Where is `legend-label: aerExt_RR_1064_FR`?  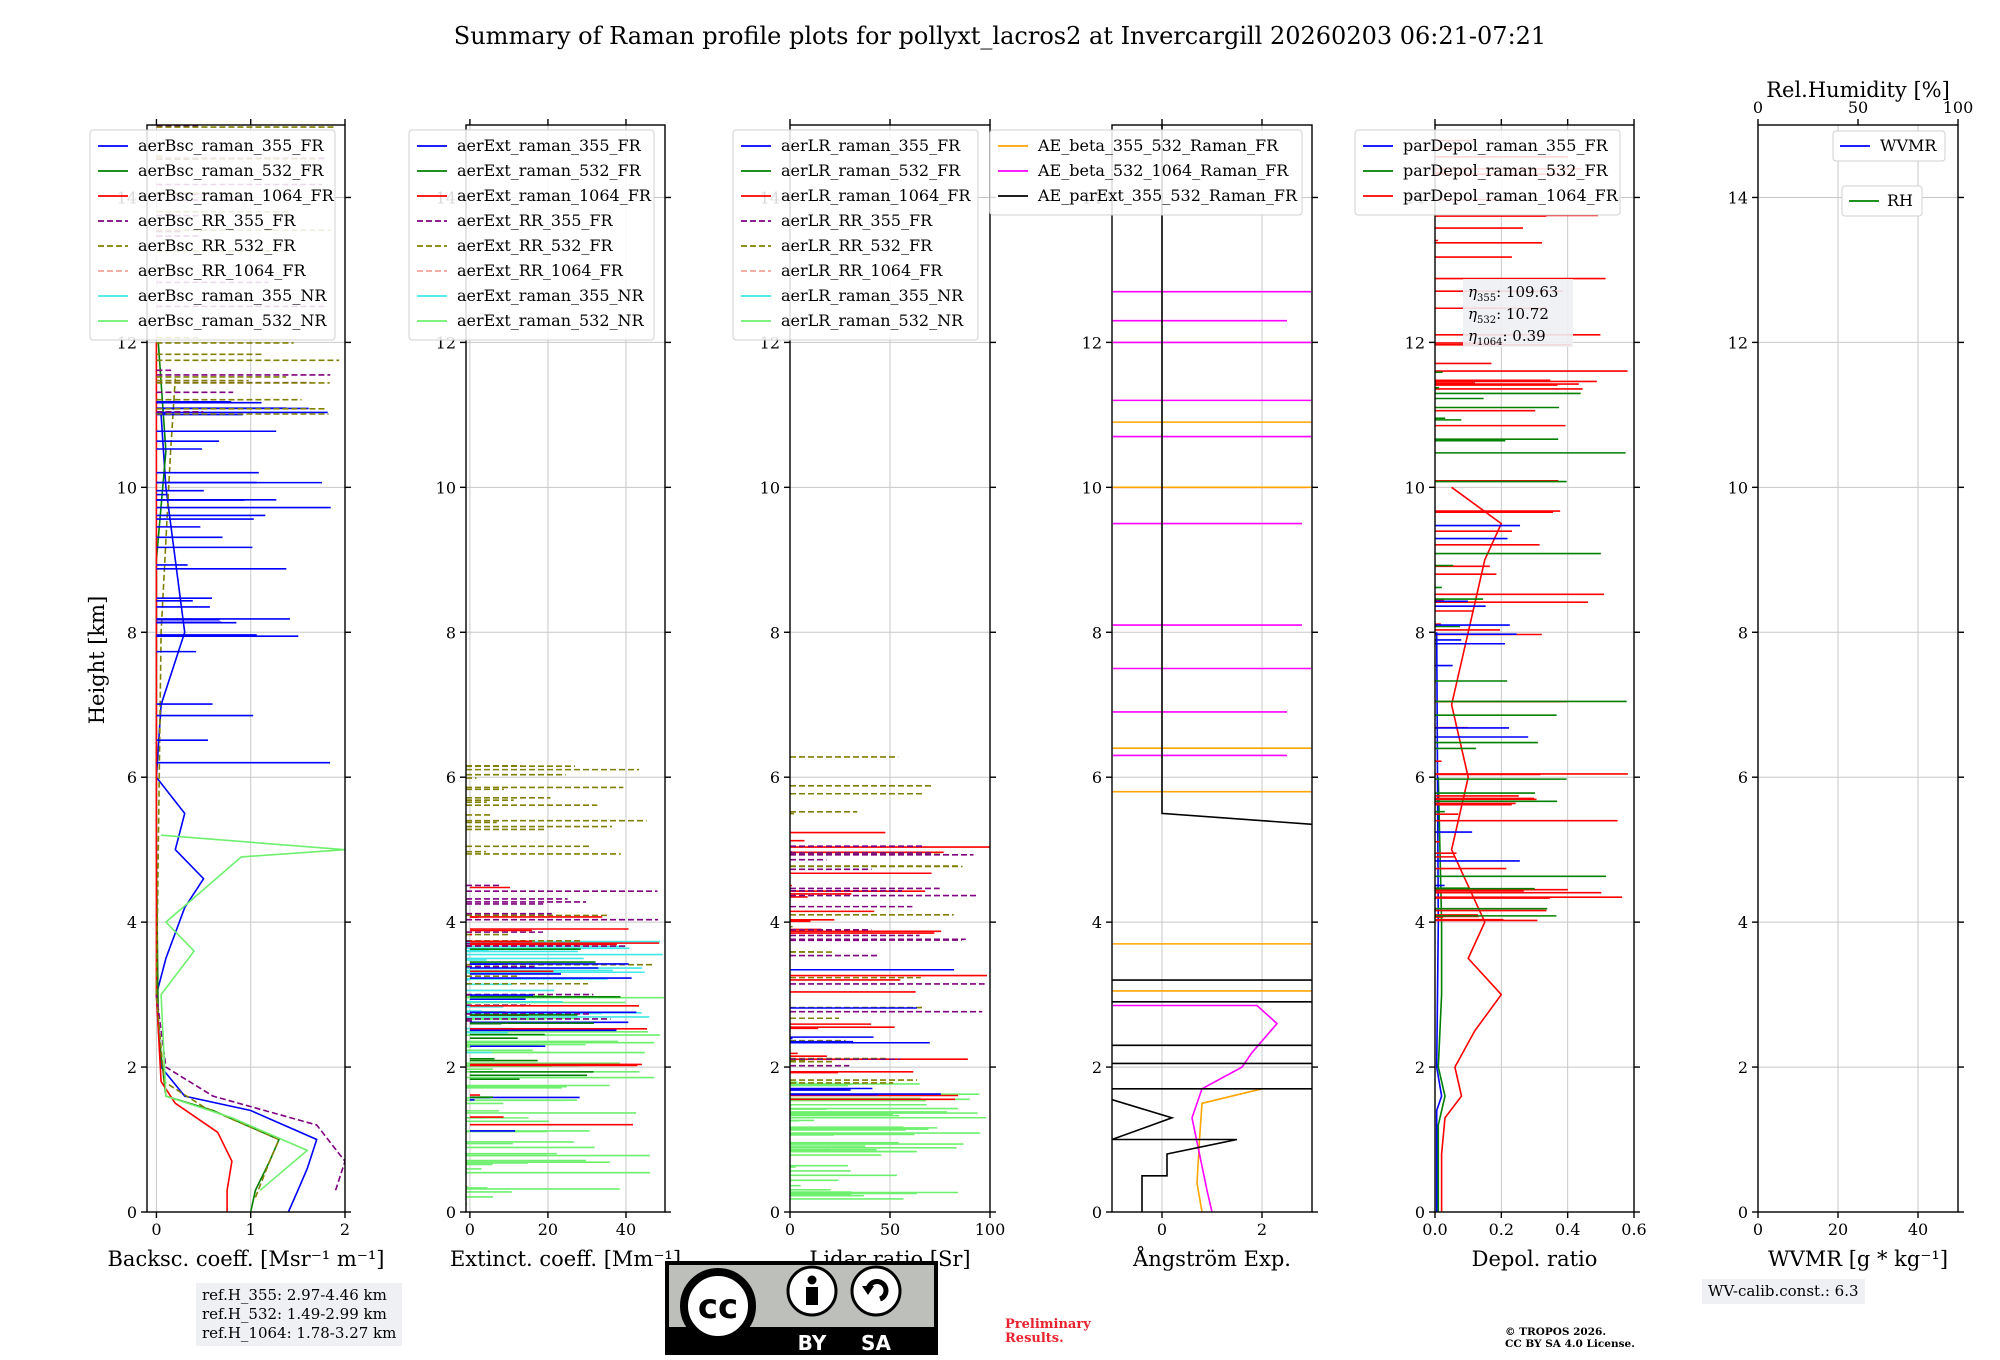
legend-label: aerExt_RR_1064_FR is located at coordinates (540, 270).